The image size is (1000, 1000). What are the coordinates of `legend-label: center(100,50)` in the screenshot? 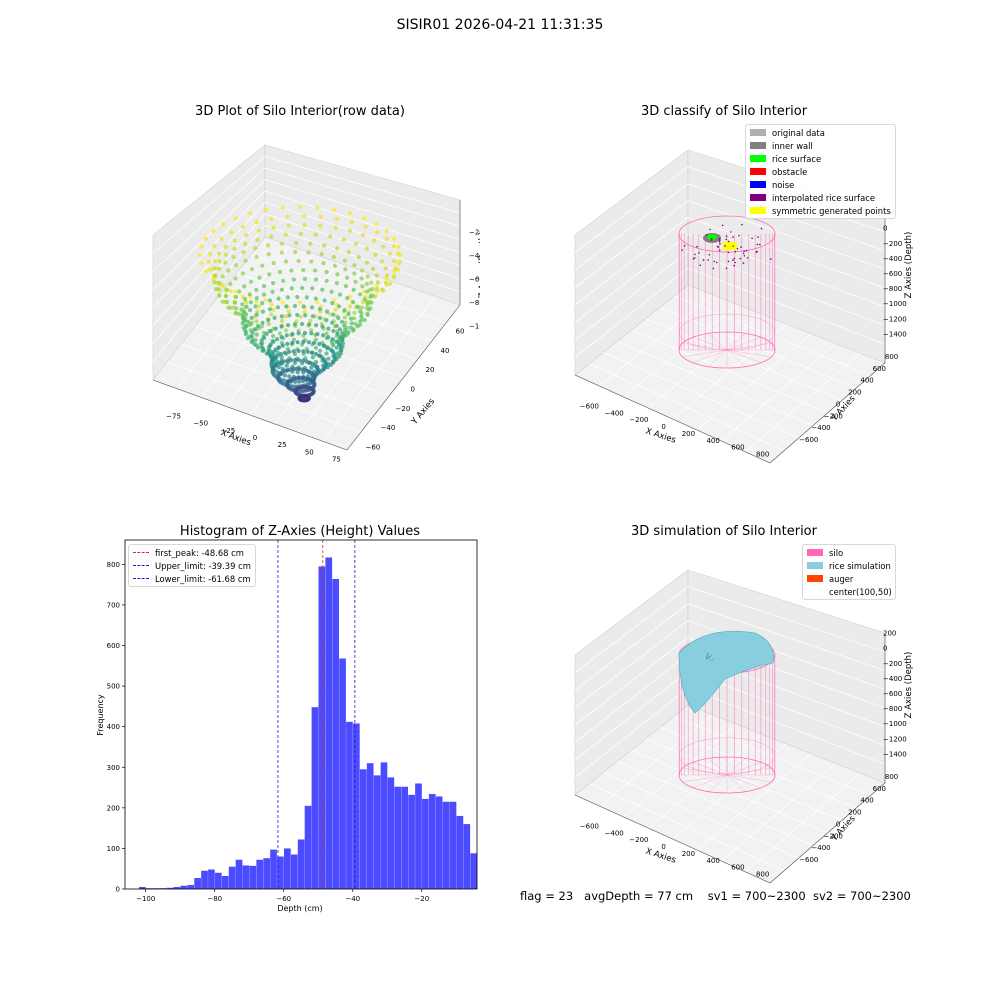 It's located at (860, 591).